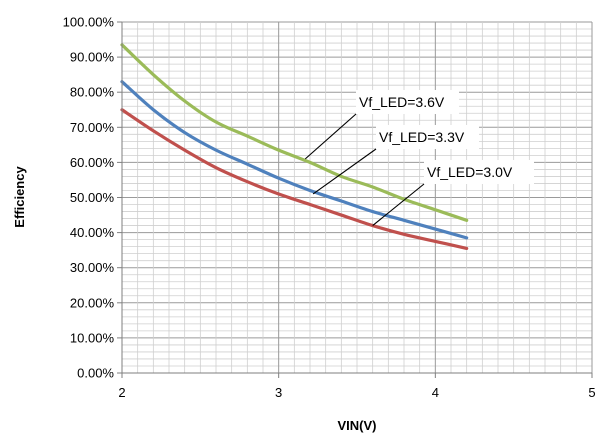 The height and width of the screenshot is (436, 598). I want to click on x-tick-label: 4, so click(435, 392).